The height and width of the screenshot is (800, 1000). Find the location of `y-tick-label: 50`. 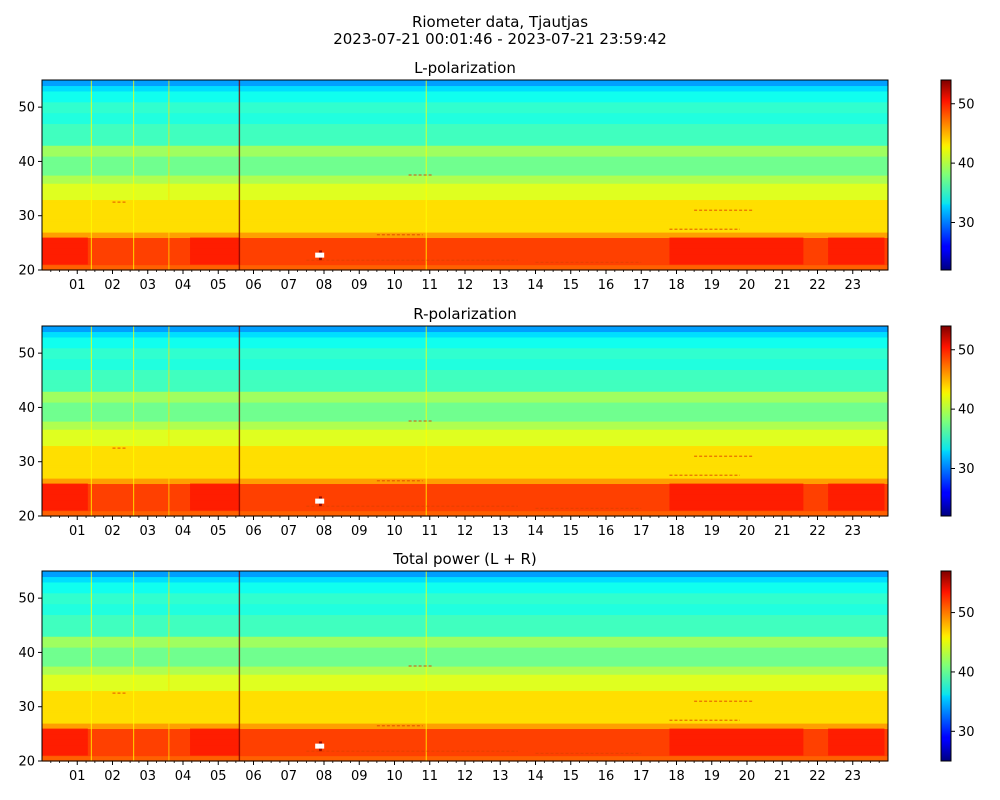

y-tick-label: 50 is located at coordinates (26, 599).